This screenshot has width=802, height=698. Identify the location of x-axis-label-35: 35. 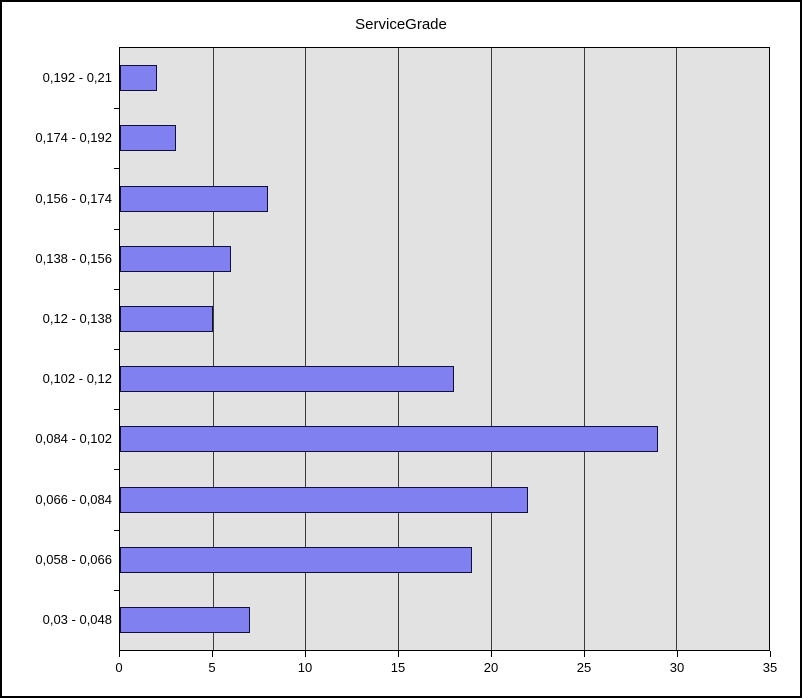
(770, 667).